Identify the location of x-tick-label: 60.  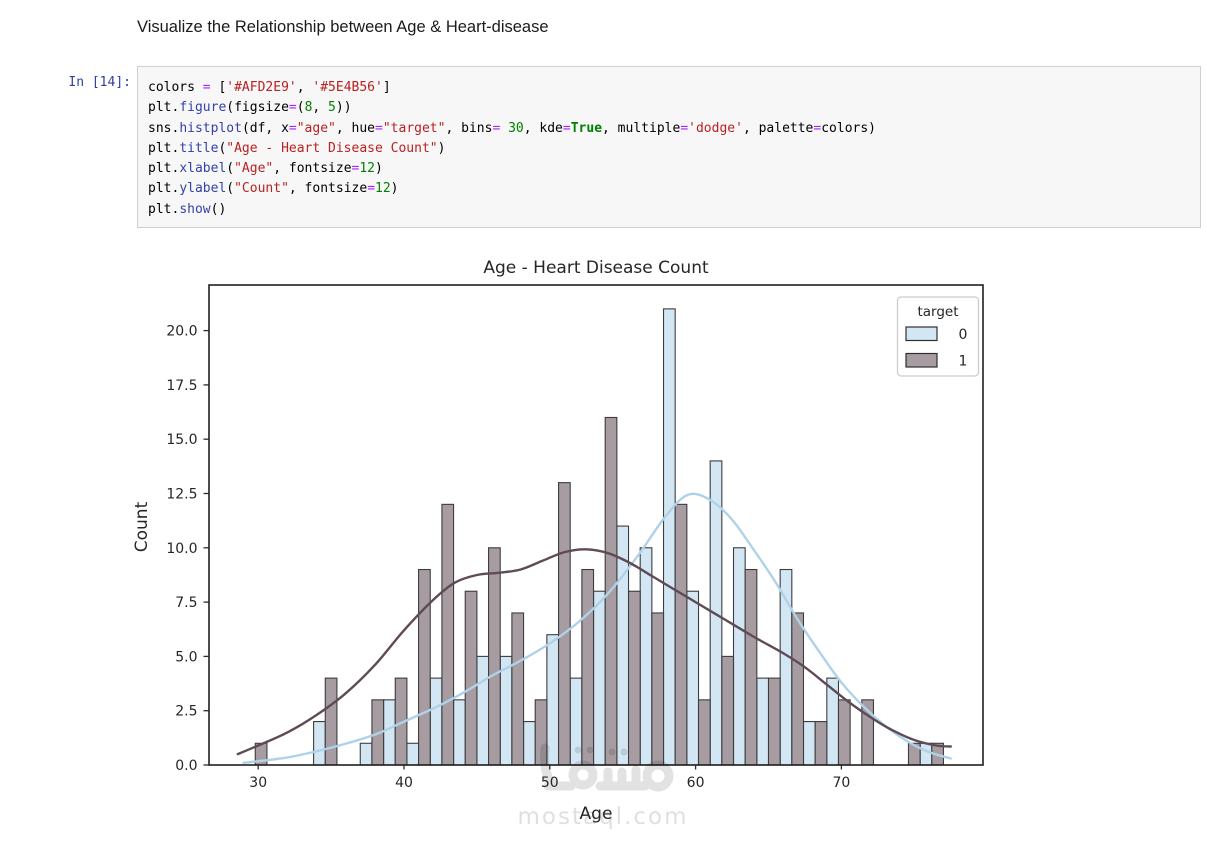
(696, 783).